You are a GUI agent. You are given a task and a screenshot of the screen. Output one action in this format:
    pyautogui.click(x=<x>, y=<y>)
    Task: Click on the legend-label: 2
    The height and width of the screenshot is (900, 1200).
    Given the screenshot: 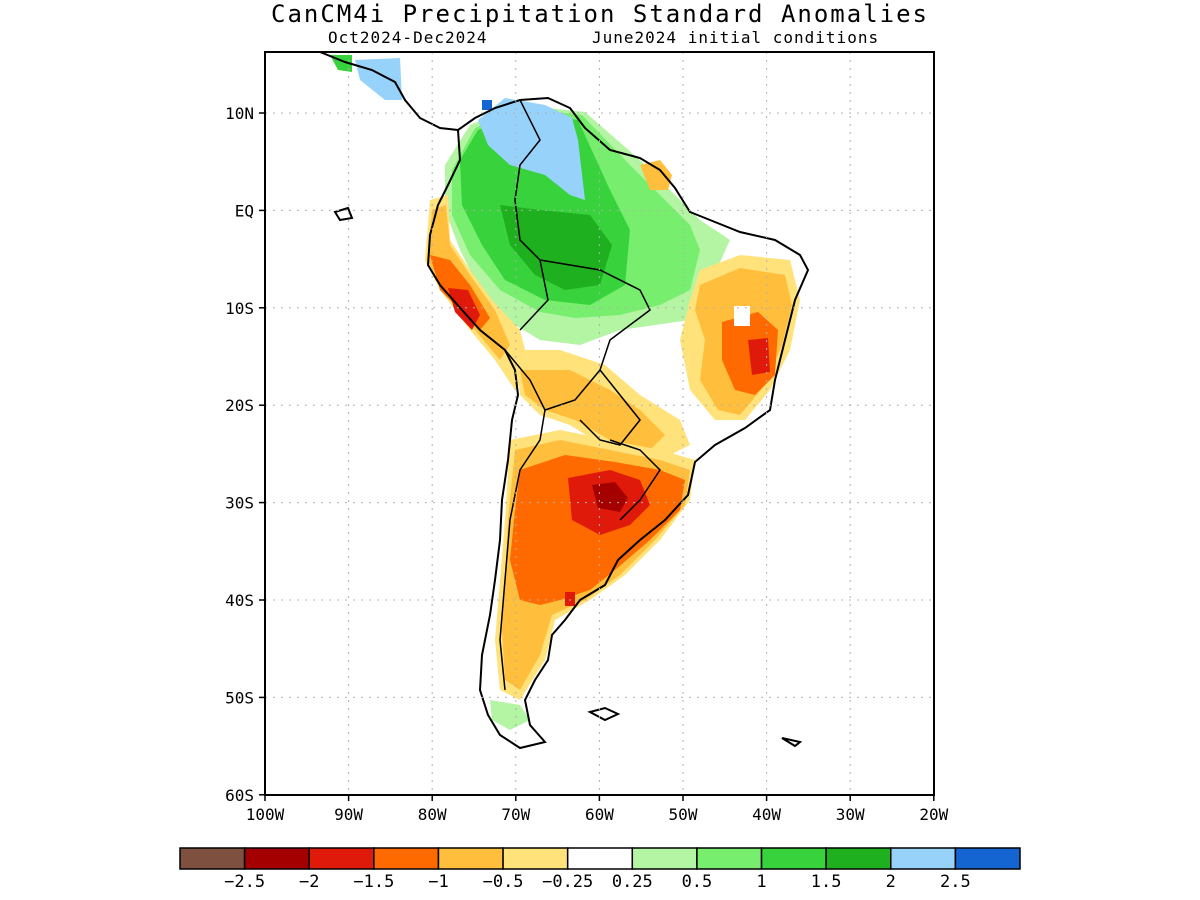 What is the action you would take?
    pyautogui.click(x=891, y=882)
    